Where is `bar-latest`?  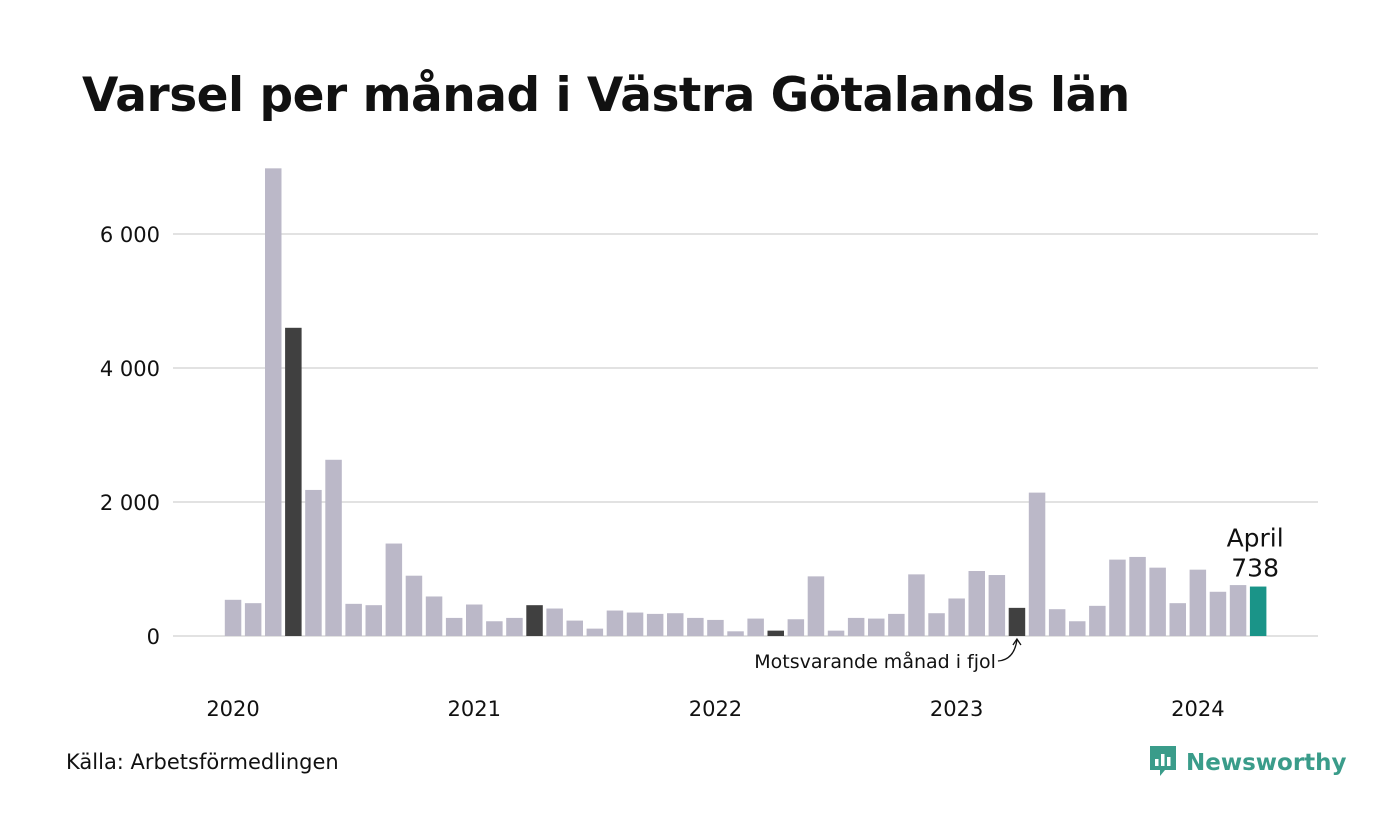 bar-latest is located at coordinates (1258, 611).